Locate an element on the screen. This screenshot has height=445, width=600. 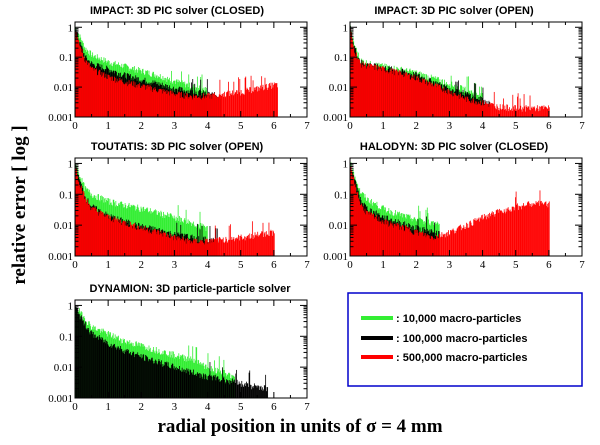
panel-title: TOUTATIS: 3D PIC solver (OPEN) is located at coordinates (177, 147).